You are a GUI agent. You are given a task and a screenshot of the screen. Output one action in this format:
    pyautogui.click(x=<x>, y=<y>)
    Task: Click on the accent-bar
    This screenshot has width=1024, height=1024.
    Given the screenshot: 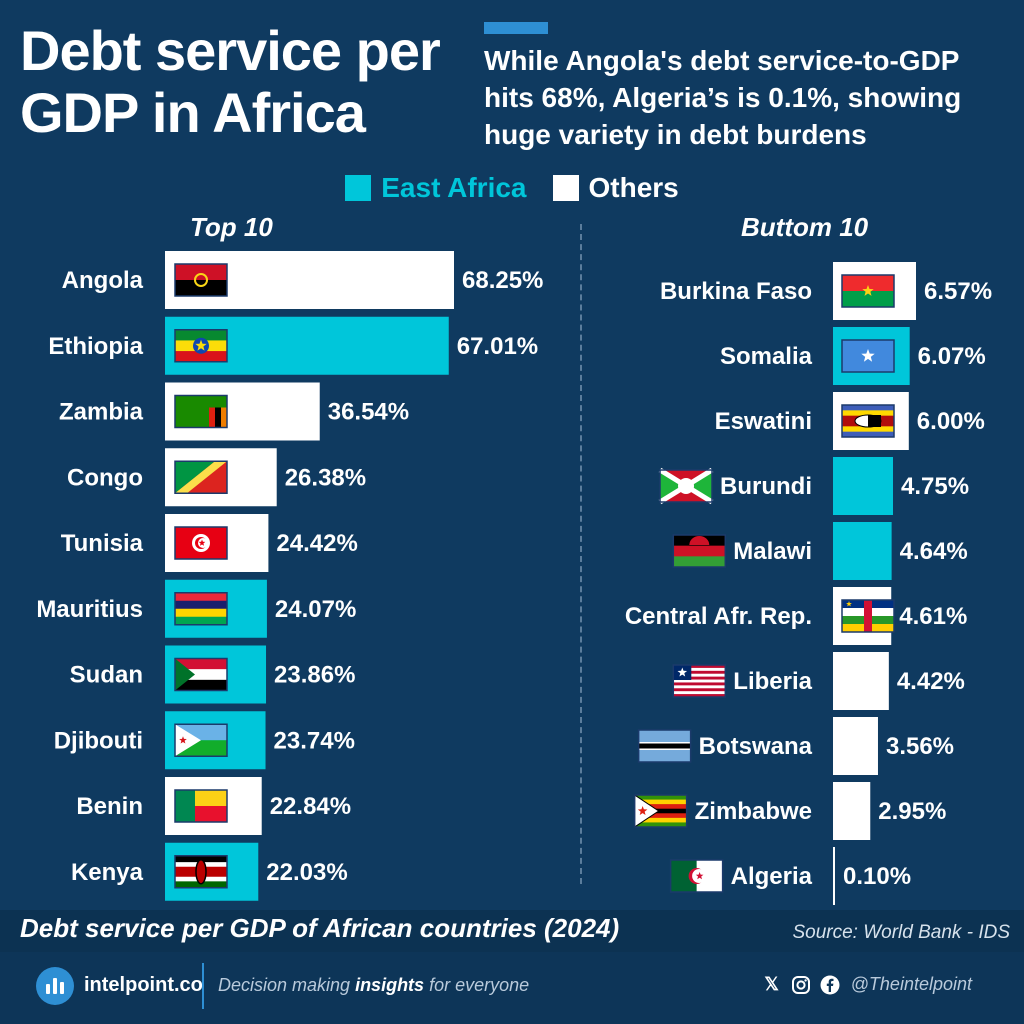 What is the action you would take?
    pyautogui.click(x=516, y=28)
    